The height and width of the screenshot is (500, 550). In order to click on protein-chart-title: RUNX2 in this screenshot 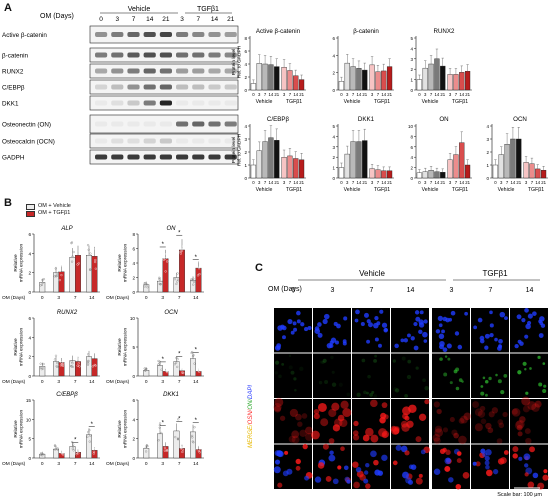, I will do `click(445, 31)`.